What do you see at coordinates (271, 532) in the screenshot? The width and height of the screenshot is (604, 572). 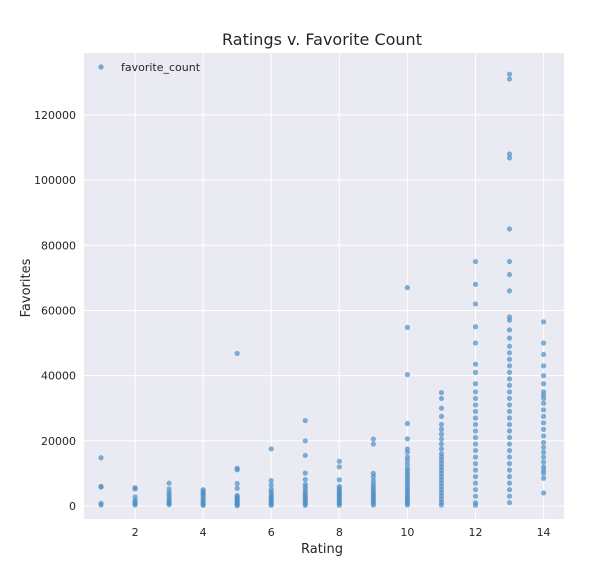 I see `x-tick-label: 6` at bounding box center [271, 532].